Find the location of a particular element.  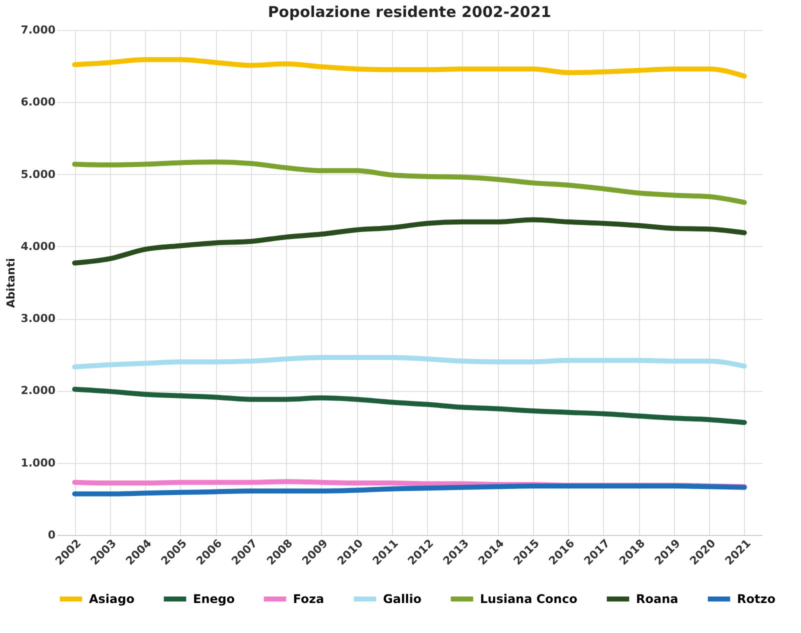

y-tick-label: 2.000 is located at coordinates (38, 391).